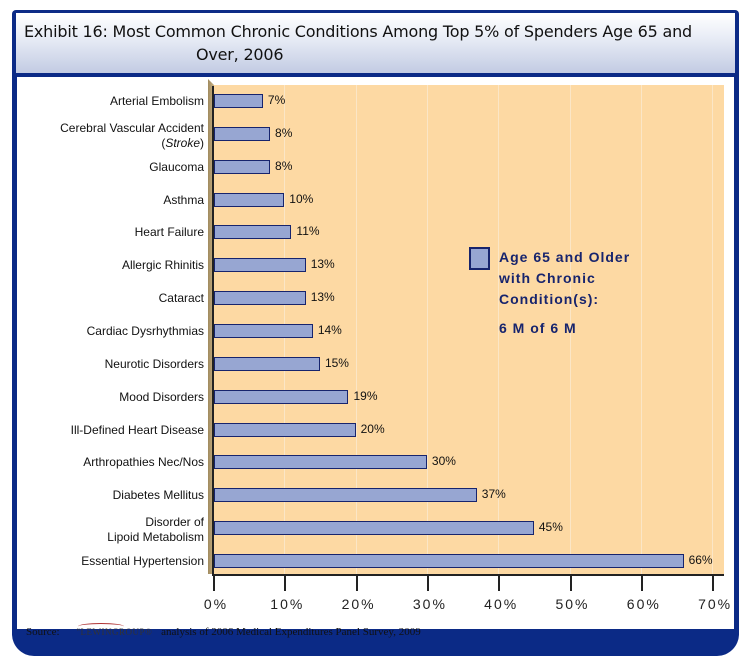  I want to click on category-label: Allergic Rhinitis, so click(162, 265).